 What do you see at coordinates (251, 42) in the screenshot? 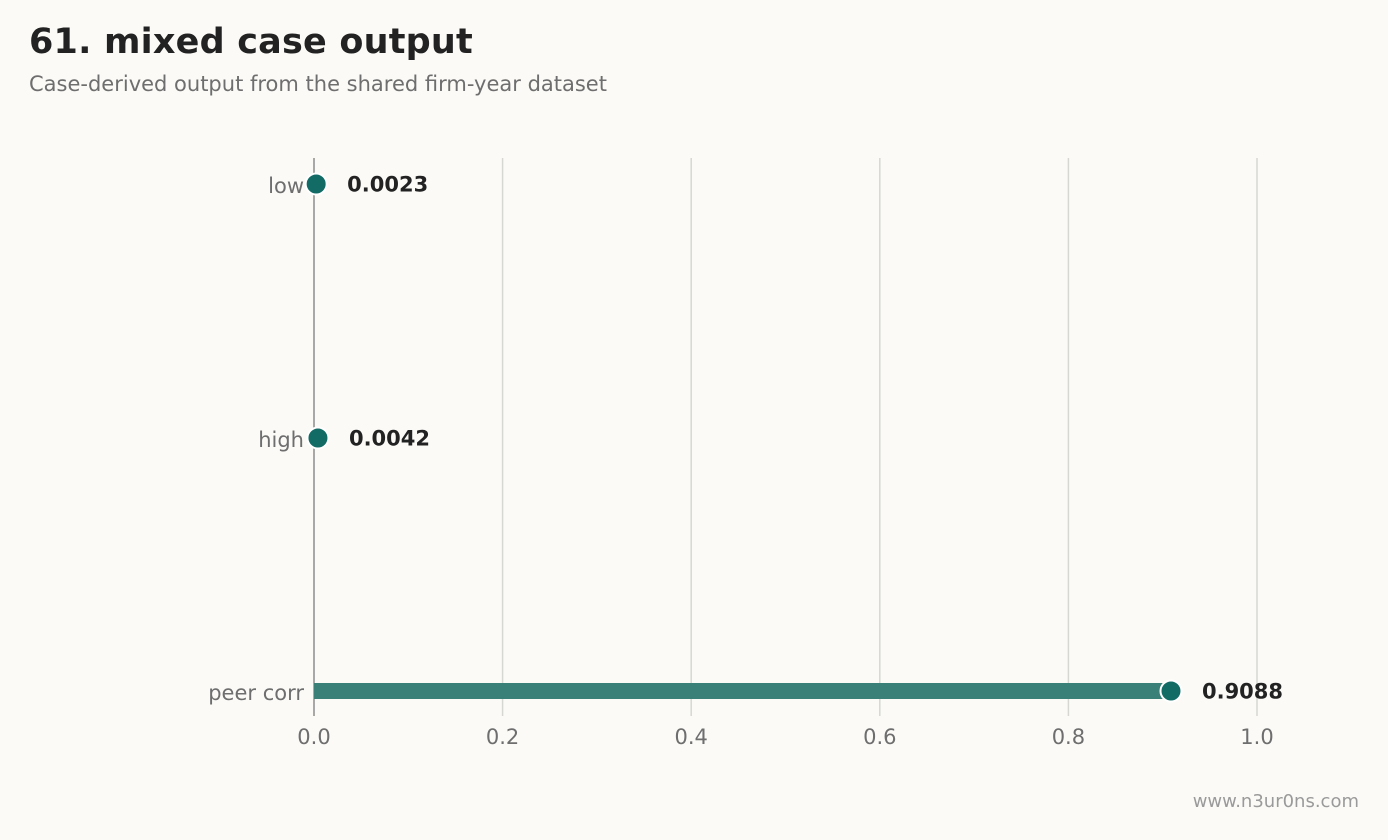
I see `chart-title: 61. mixed case output` at bounding box center [251, 42].